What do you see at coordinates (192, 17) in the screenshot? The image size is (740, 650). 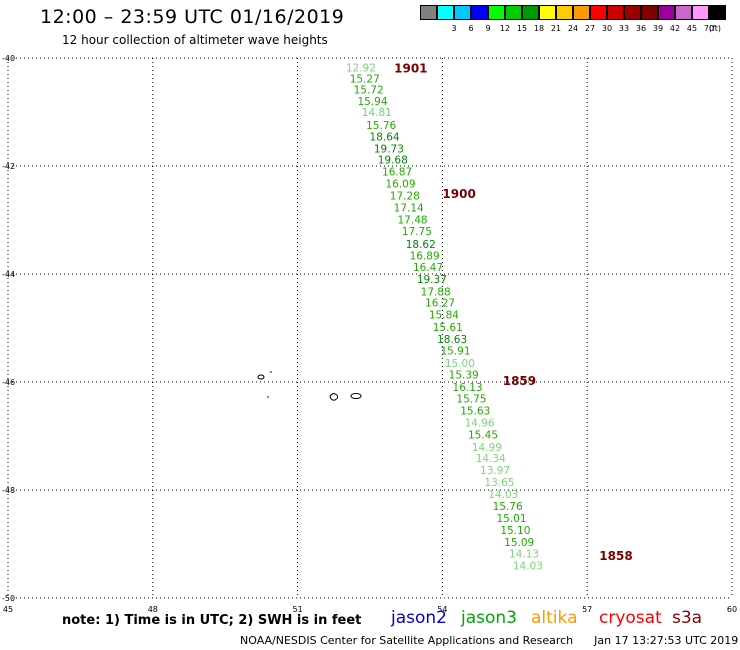 I see `page-title: 12:00 – 23:59 UTC 01/16/2019` at bounding box center [192, 17].